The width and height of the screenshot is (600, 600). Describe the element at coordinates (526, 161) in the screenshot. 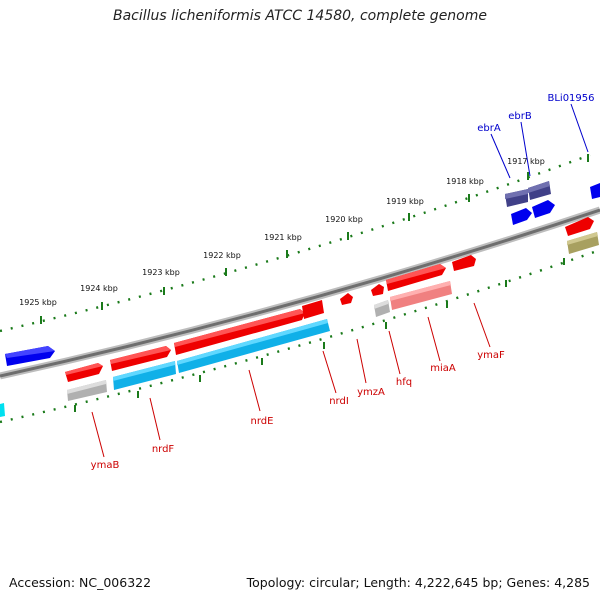

I see `kbp-label: 1917 kbp` at that location.